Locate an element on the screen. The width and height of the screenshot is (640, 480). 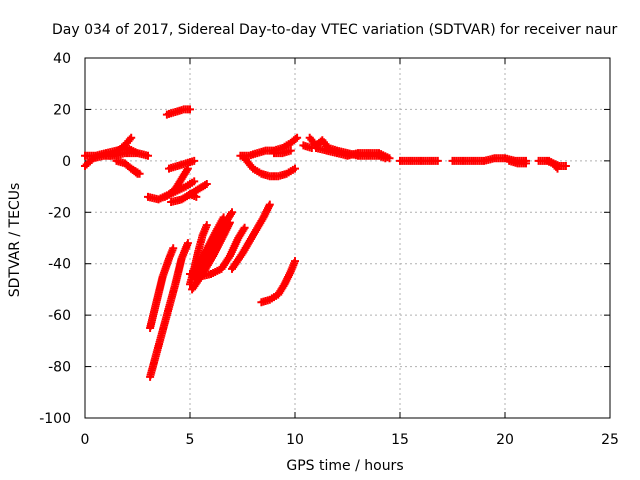
y-tick-label: 20 is located at coordinates (62, 110).